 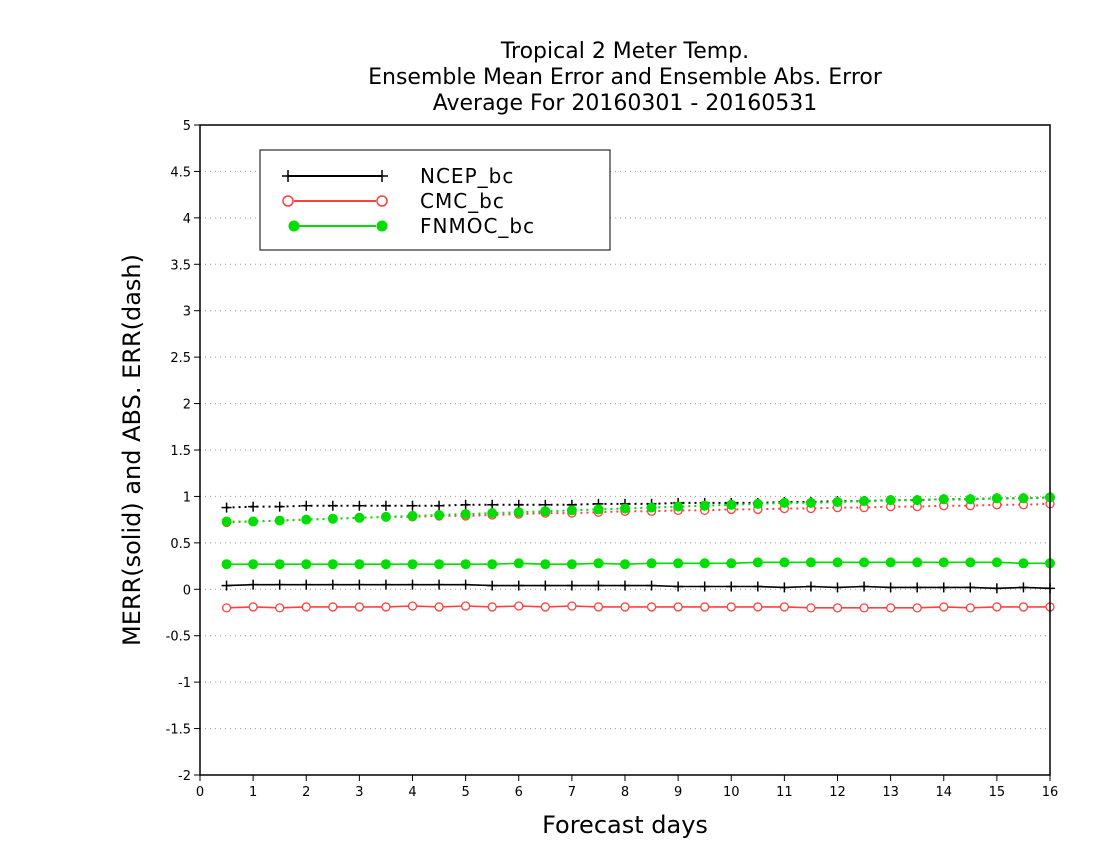 I want to click on y-tick-label-5: 0.5, so click(x=180, y=544).